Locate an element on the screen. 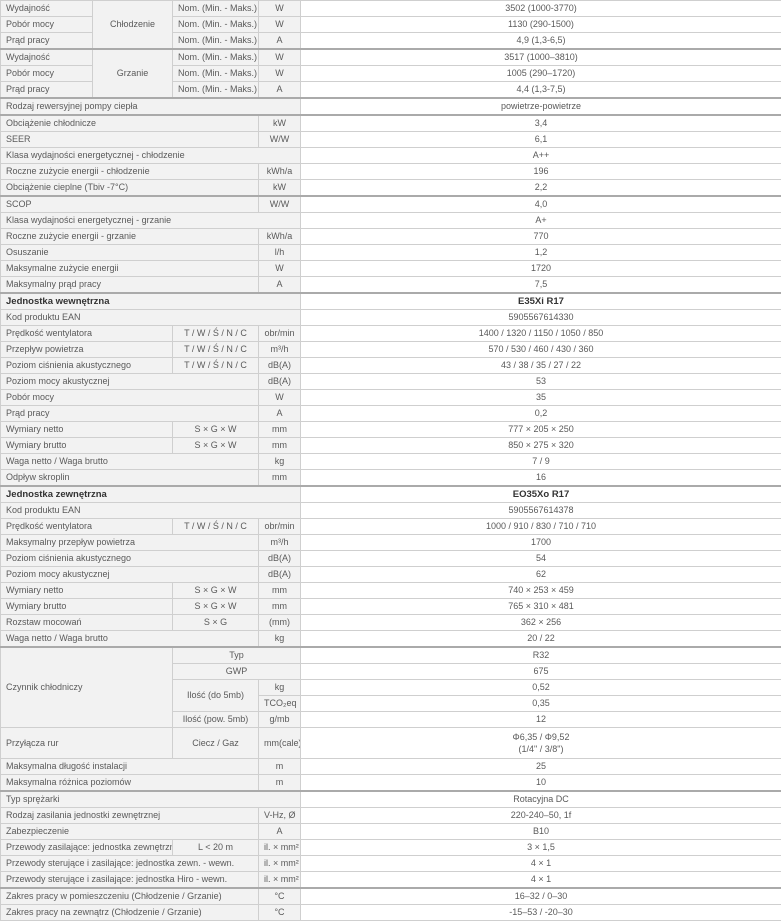 The width and height of the screenshot is (781, 921). param-qualifier: kWh/a is located at coordinates (280, 172).